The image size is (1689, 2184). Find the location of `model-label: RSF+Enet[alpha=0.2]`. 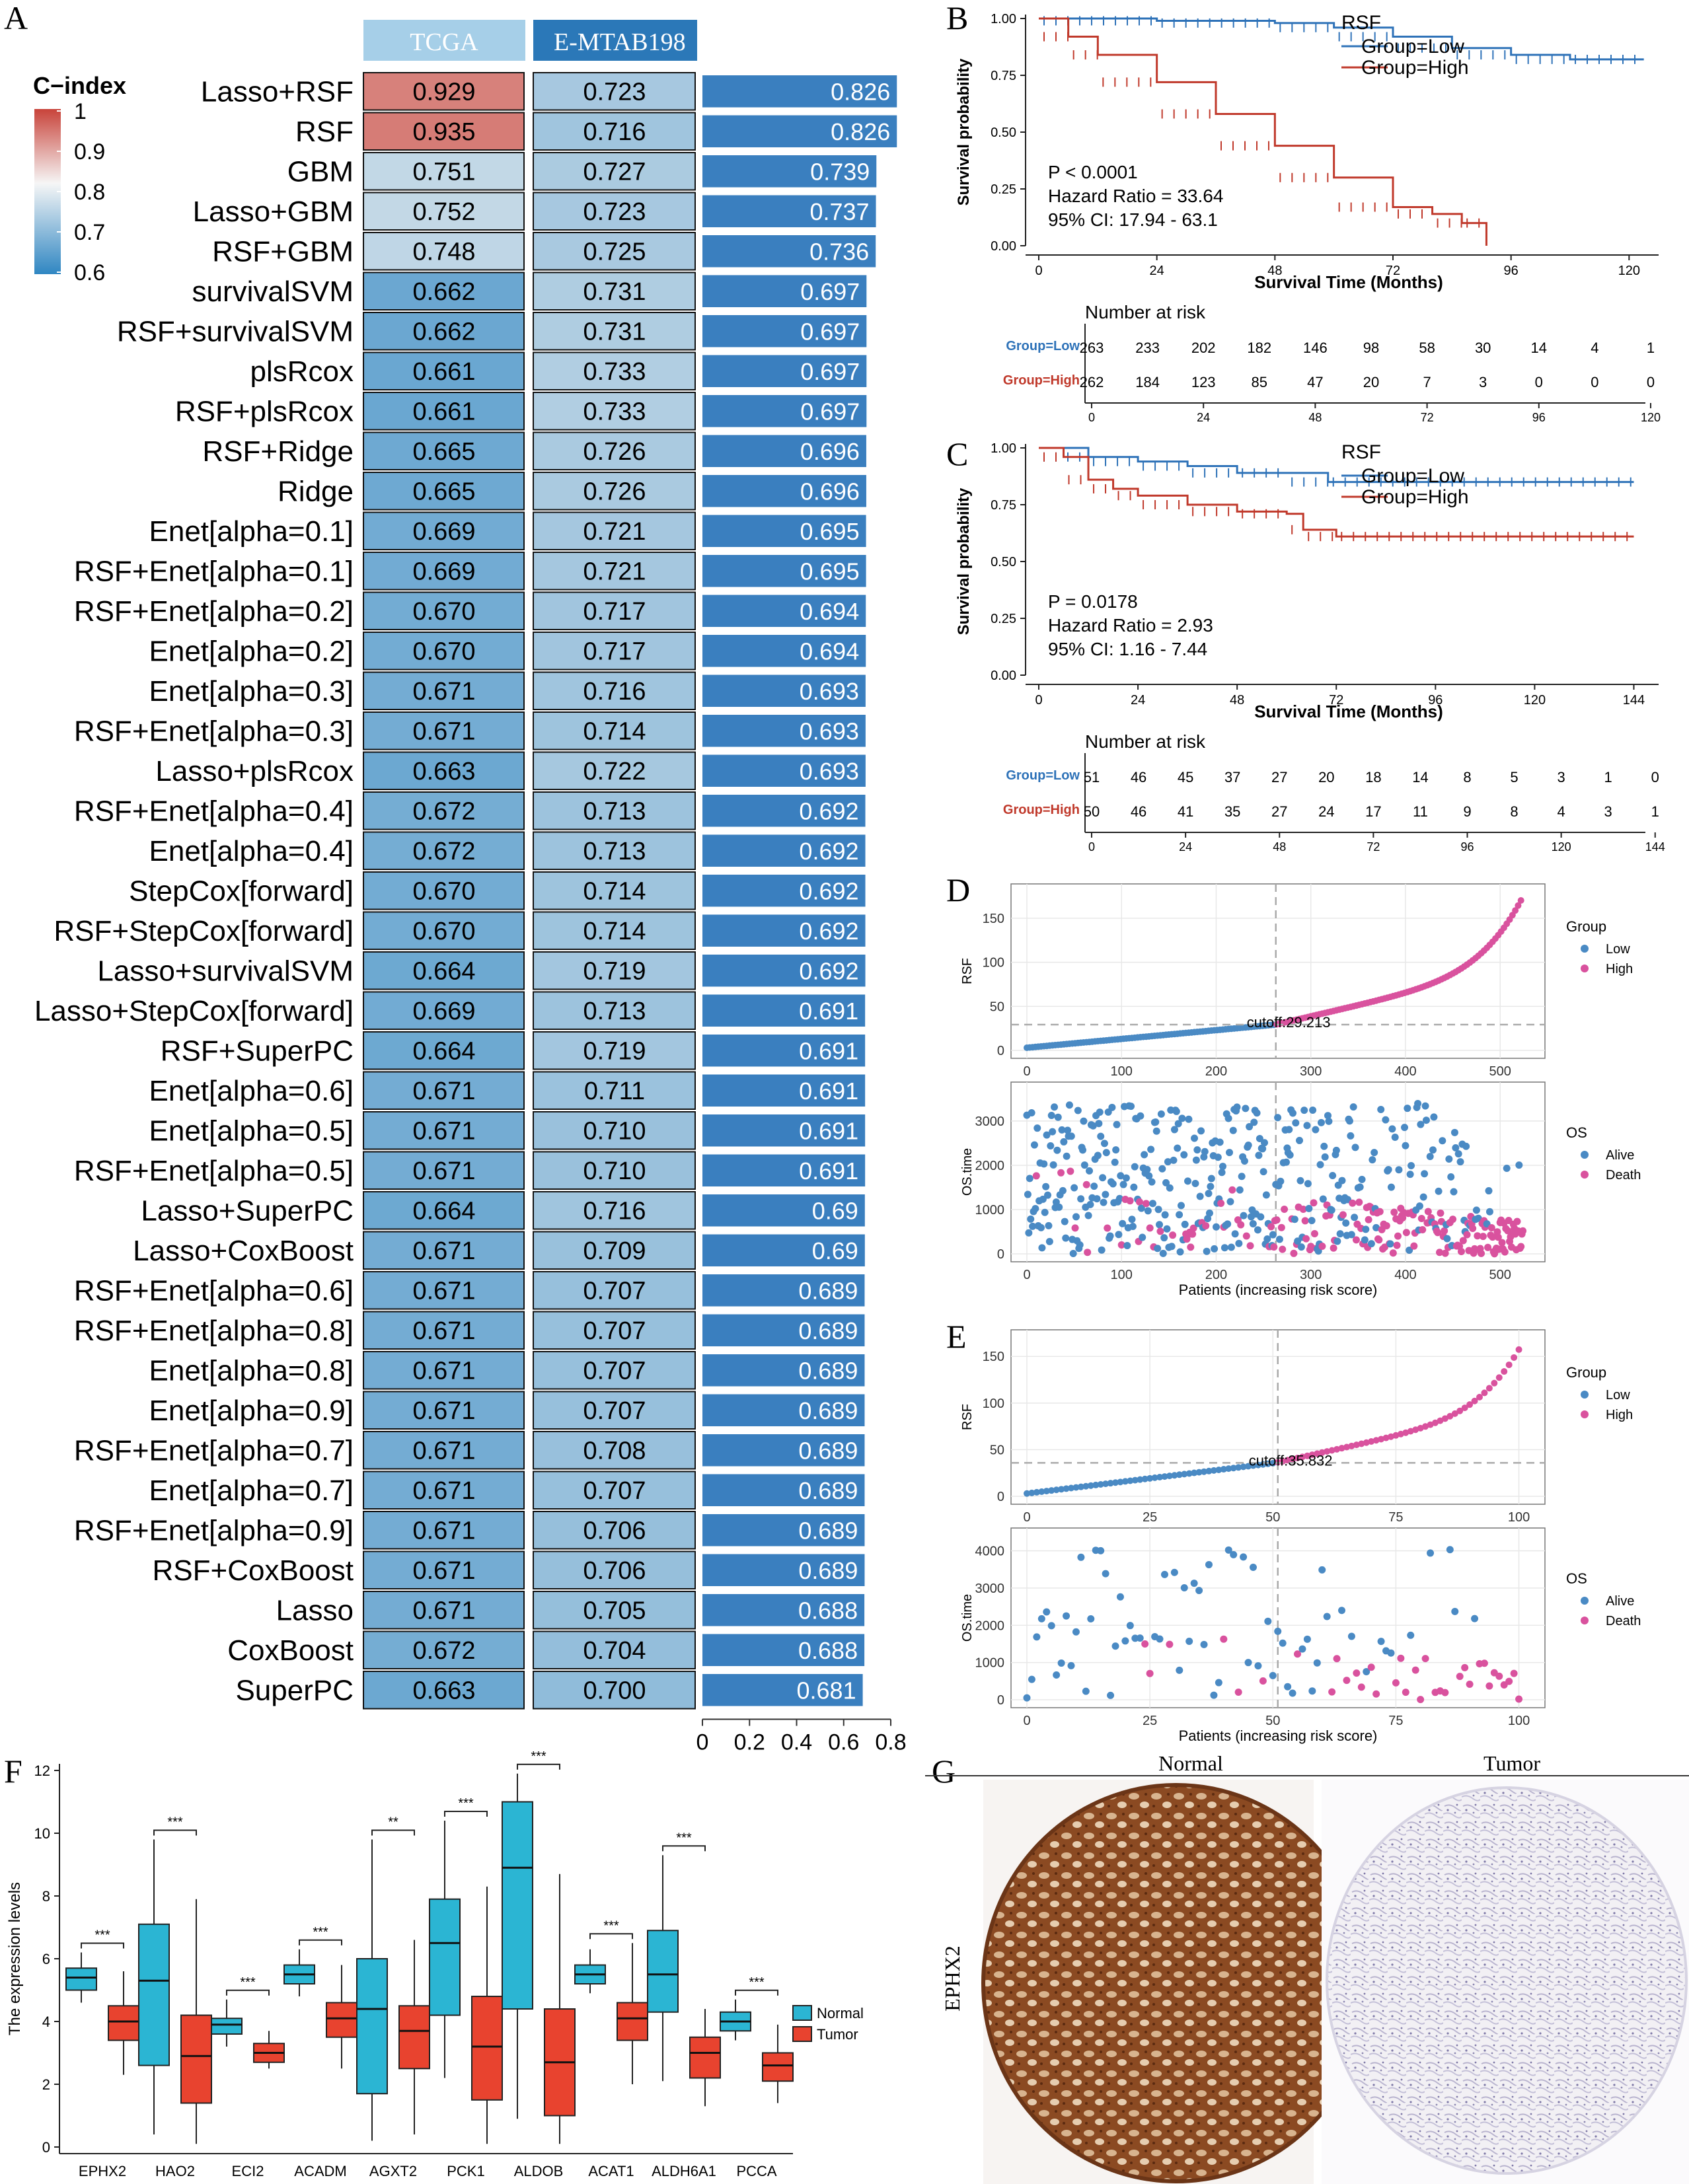

model-label: RSF+Enet[alpha=0.2] is located at coordinates (214, 611).